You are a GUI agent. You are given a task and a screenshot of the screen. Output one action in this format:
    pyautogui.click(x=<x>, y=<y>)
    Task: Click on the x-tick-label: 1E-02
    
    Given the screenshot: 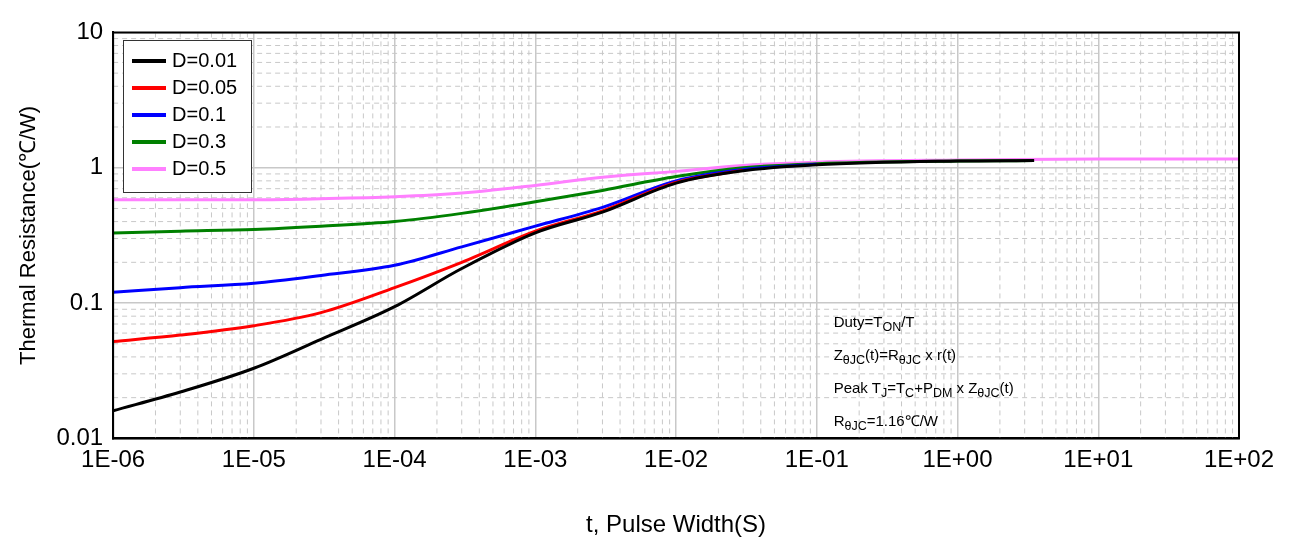 What is the action you would take?
    pyautogui.click(x=676, y=459)
    